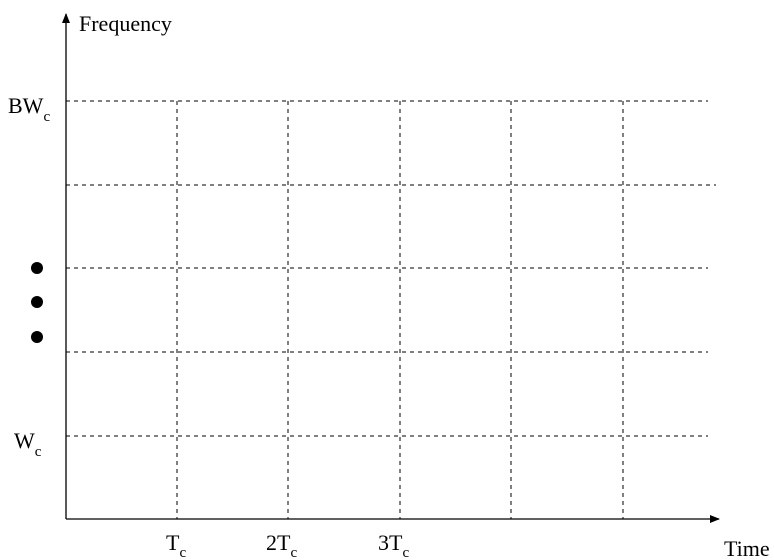  Describe the element at coordinates (173, 542) in the screenshot. I see `x-label-tc-main: T` at that location.